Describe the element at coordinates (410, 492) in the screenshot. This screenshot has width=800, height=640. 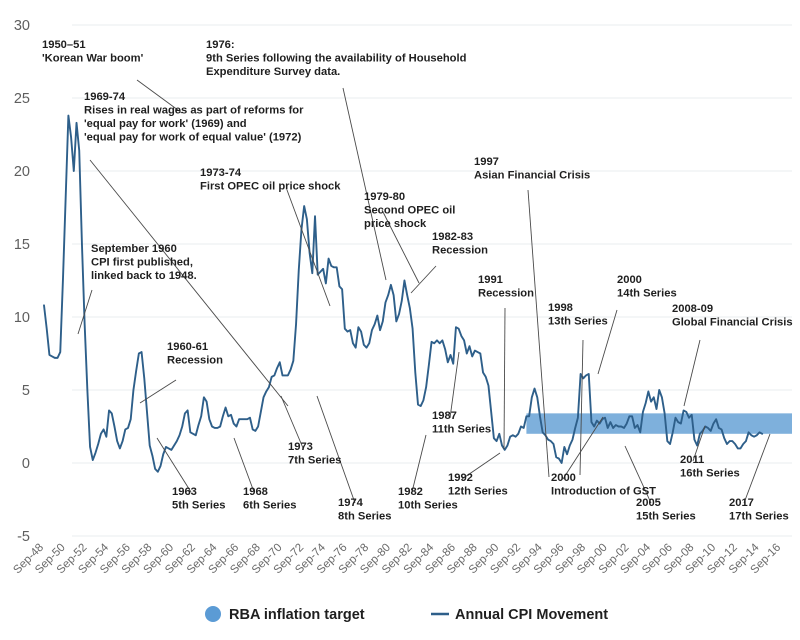
I see `annotation-line: 1982` at that location.